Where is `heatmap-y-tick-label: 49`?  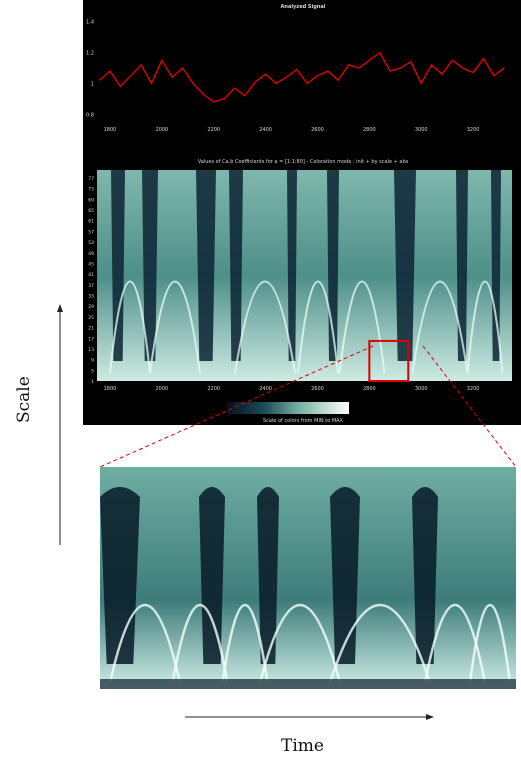 heatmap-y-tick-label: 49 is located at coordinates (91, 254).